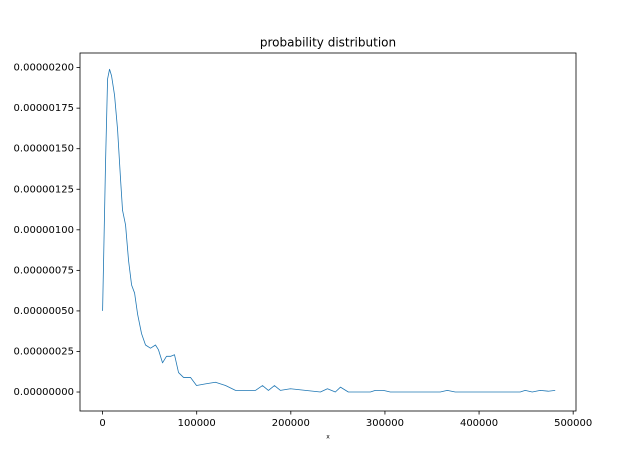 The height and width of the screenshot is (459, 640). What do you see at coordinates (328, 437) in the screenshot?
I see `x-axis-label: x` at bounding box center [328, 437].